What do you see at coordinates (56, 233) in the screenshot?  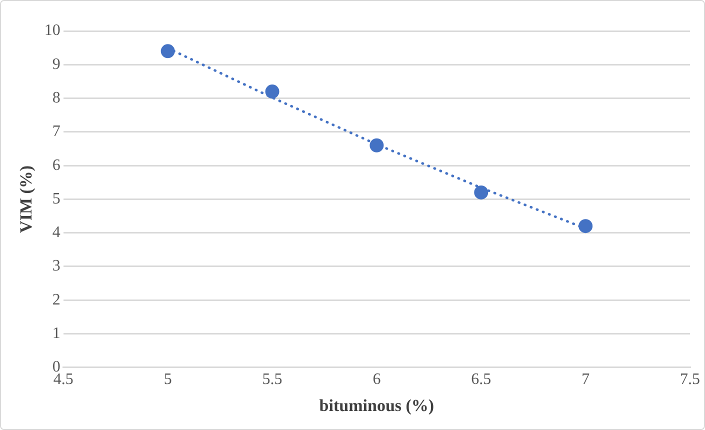 I see `y-tick-label: 4` at bounding box center [56, 233].